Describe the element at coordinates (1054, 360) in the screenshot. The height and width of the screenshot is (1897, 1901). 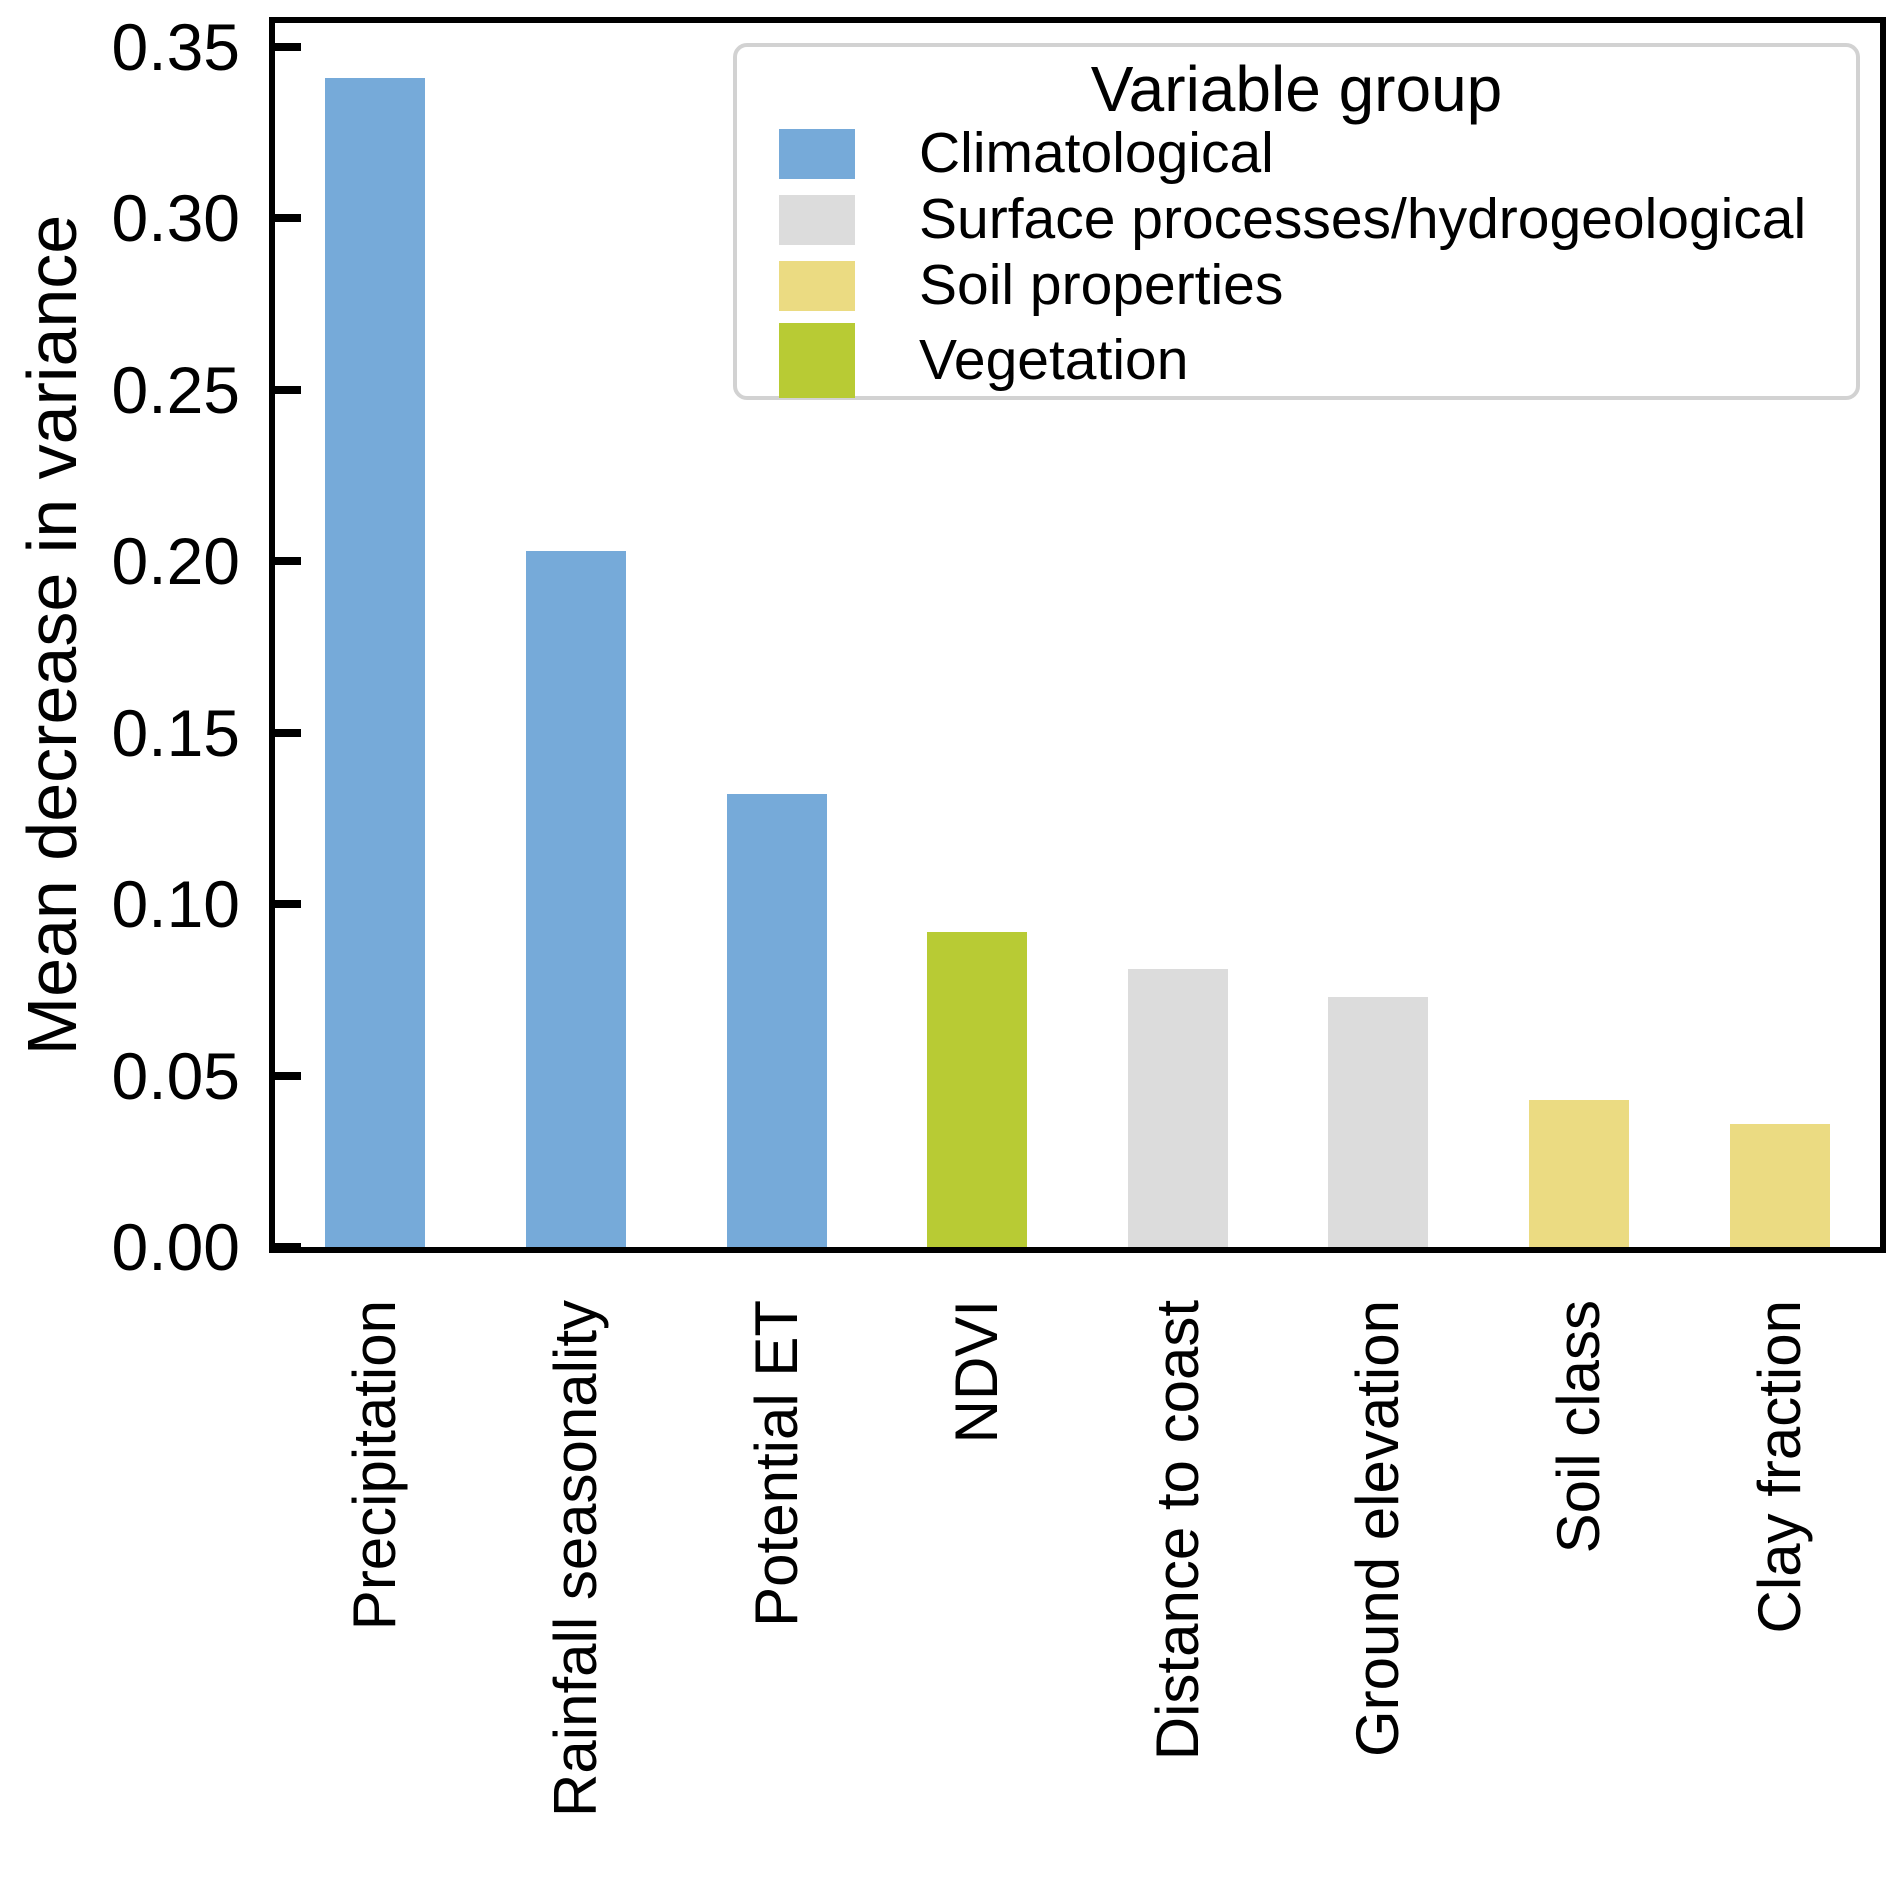
I see `legend-label: Vegetation` at that location.